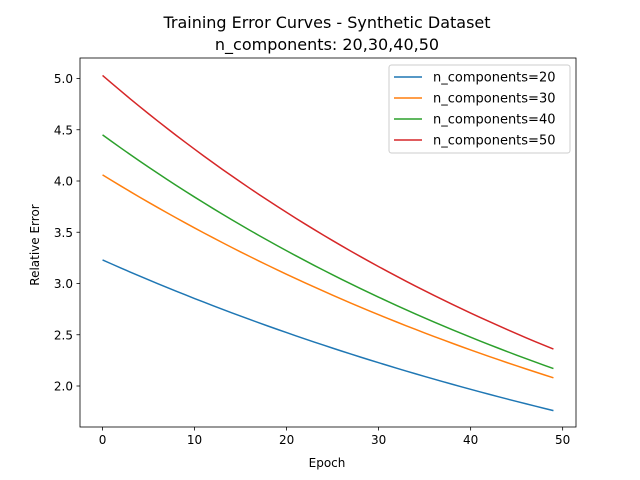  Describe the element at coordinates (562, 440) in the screenshot. I see `x-tick-label: 50` at that location.